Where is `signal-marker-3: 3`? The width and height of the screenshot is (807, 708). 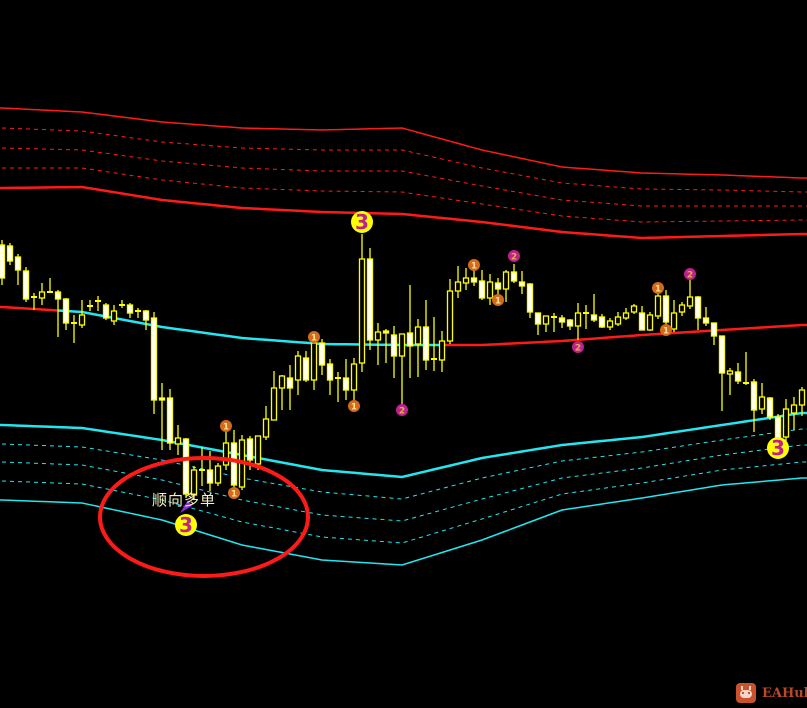 signal-marker-3: 3 is located at coordinates (186, 525).